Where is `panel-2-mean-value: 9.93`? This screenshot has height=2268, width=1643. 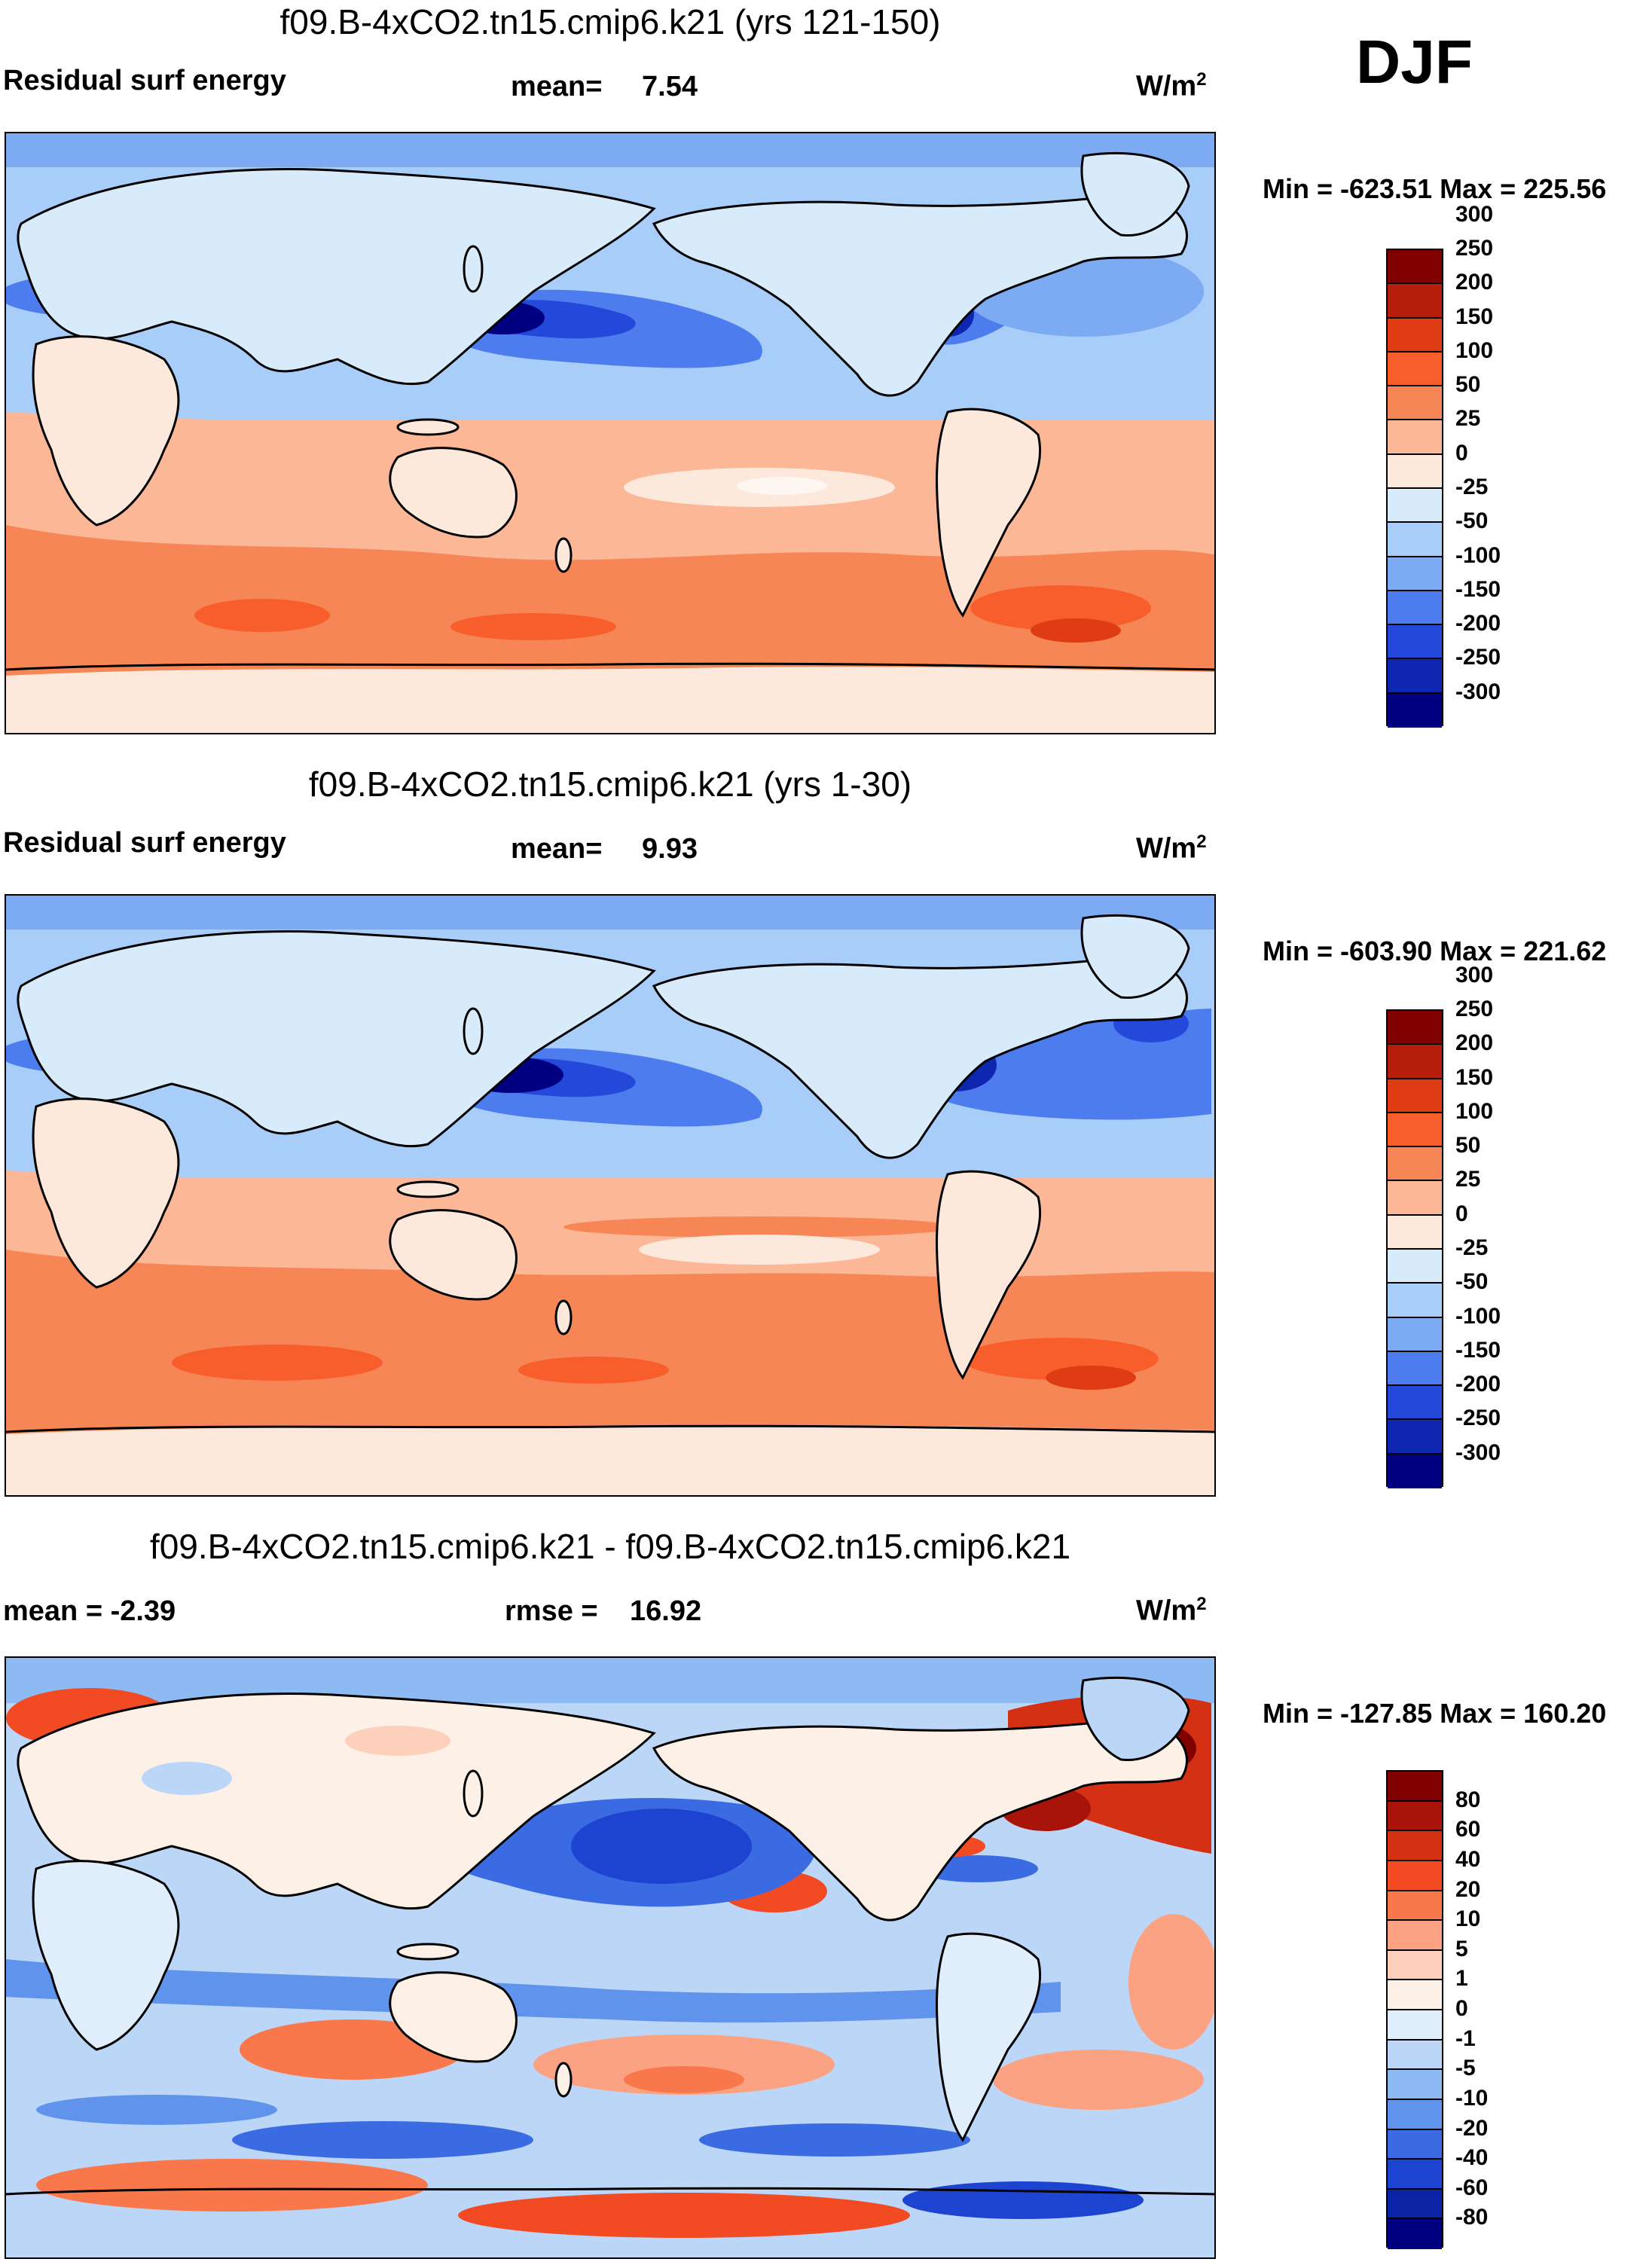 panel-2-mean-value: 9.93 is located at coordinates (670, 849).